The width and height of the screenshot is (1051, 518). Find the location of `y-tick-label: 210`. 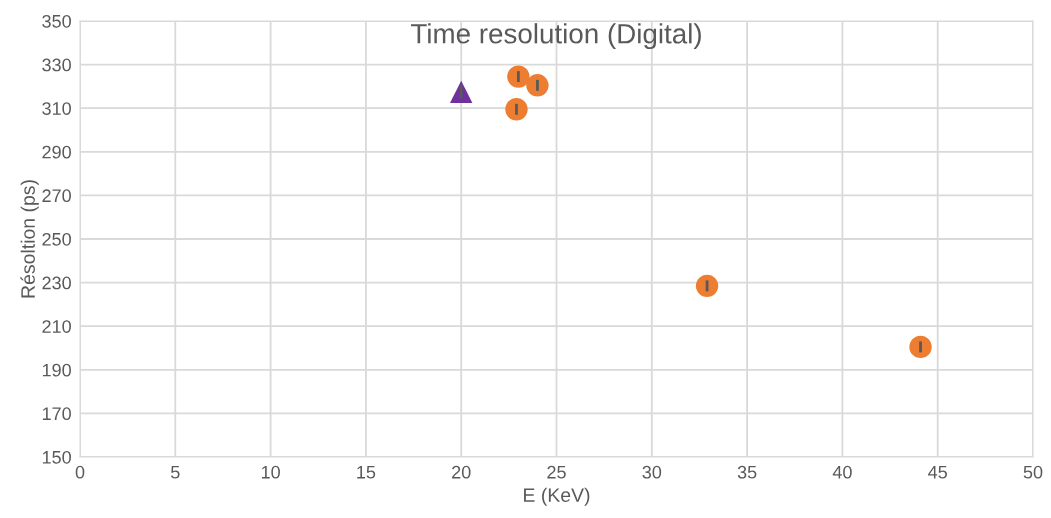

y-tick-label: 210 is located at coordinates (56, 326).